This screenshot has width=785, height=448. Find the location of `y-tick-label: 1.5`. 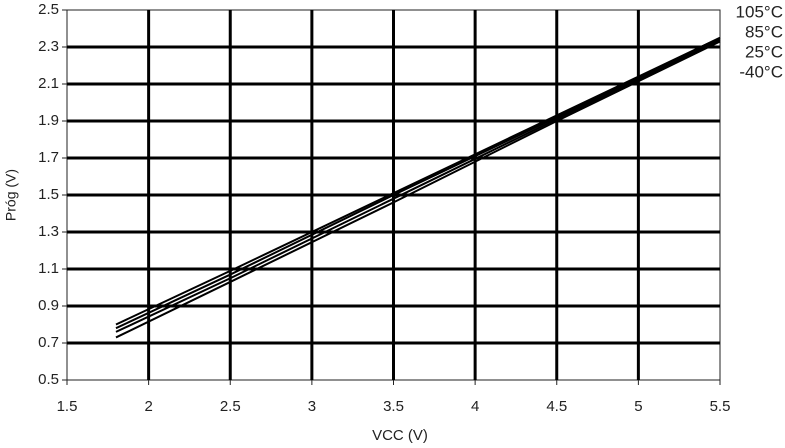

y-tick-label: 1.5 is located at coordinates (48, 194).